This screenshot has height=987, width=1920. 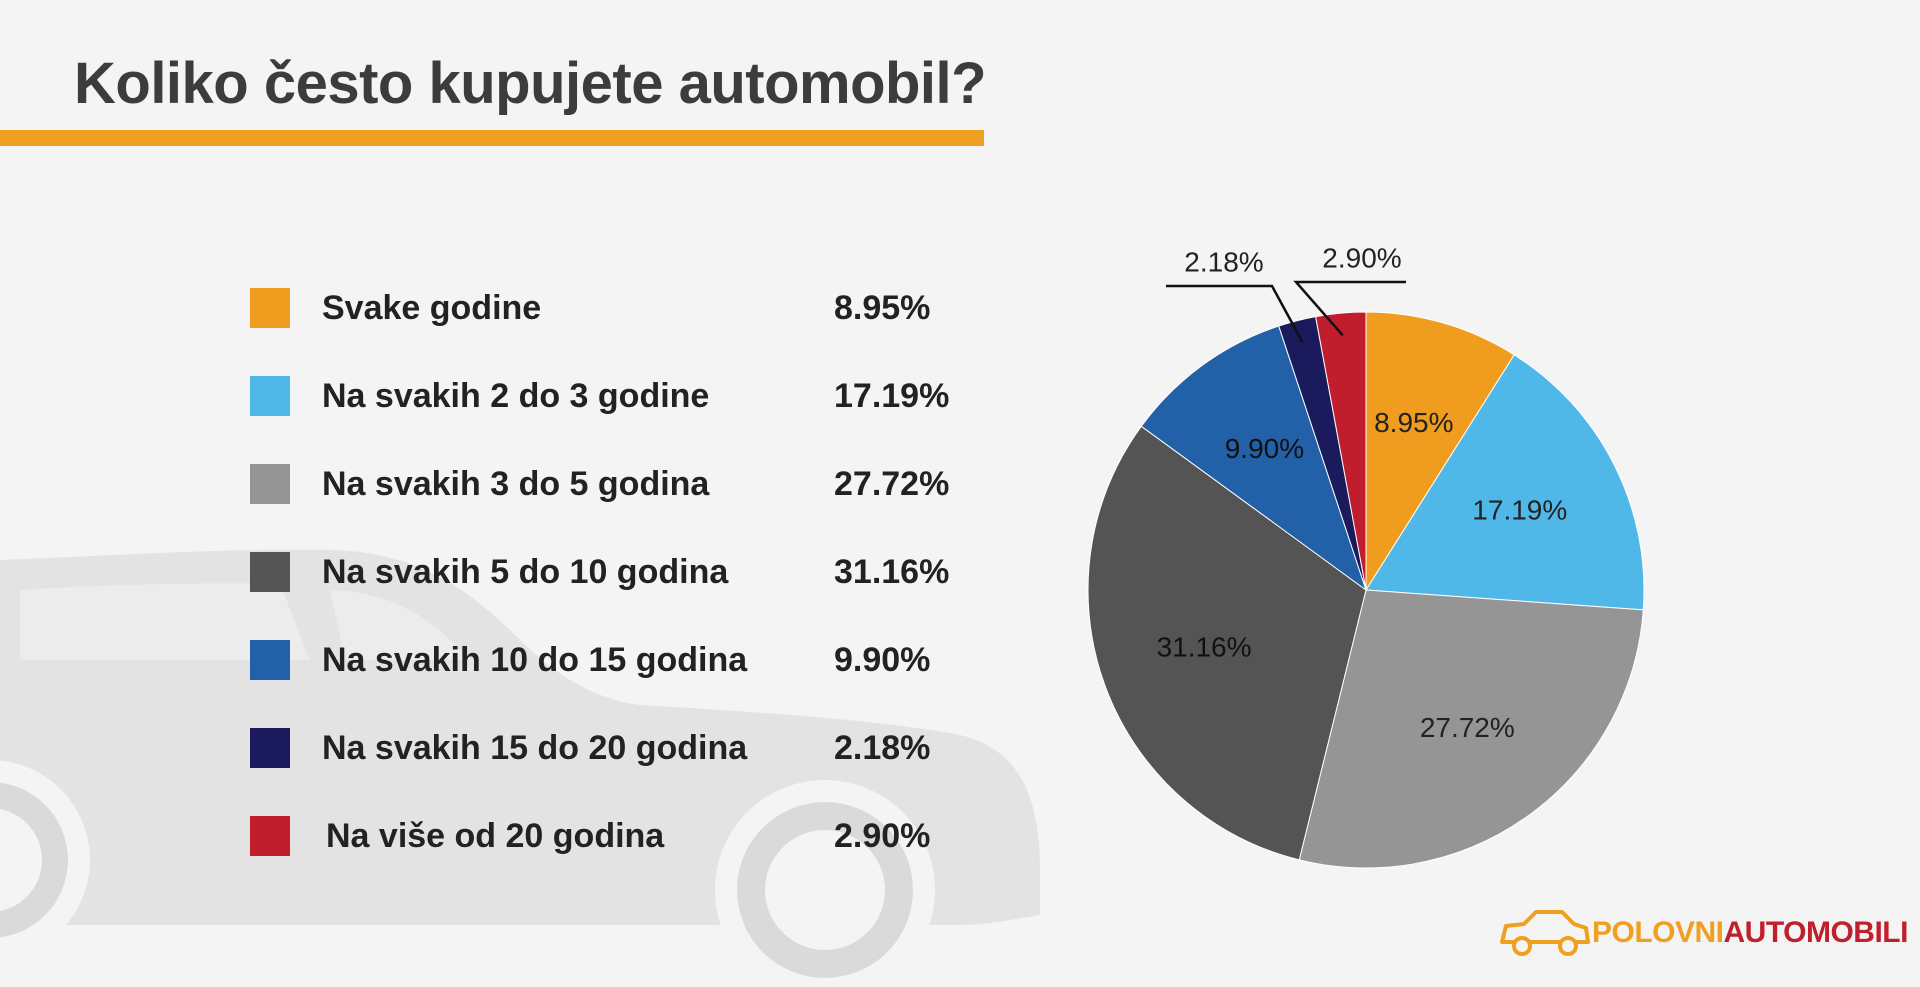 I want to click on legend-value: 2.18%, so click(x=882, y=748).